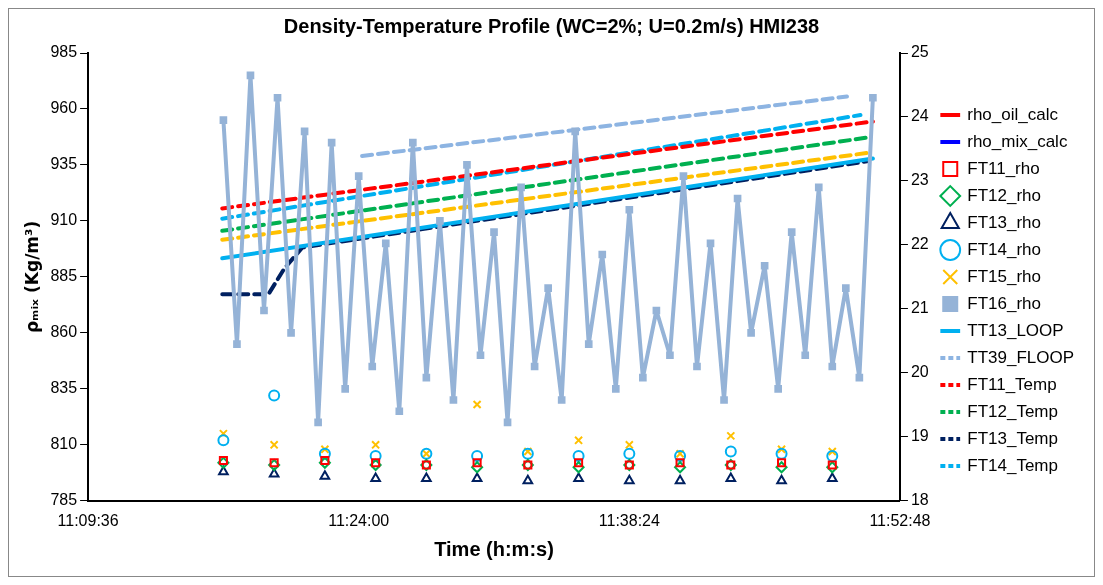 This screenshot has width=1103, height=585. I want to click on y-tick-label: 785, so click(64, 500).